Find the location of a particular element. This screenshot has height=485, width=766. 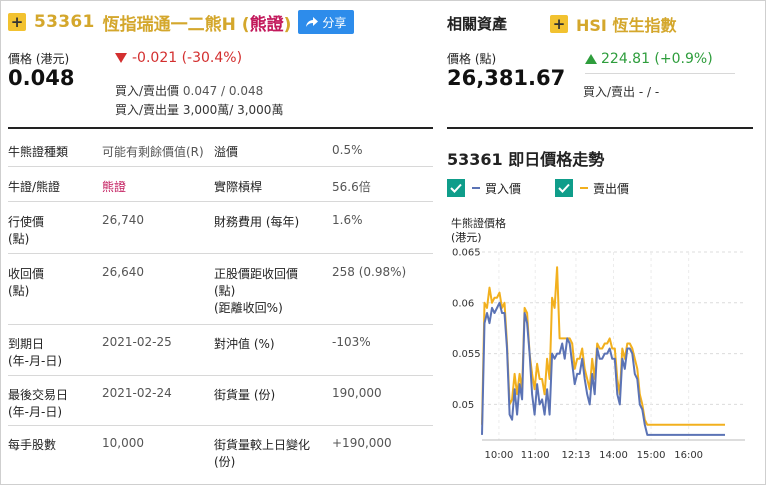

x-tick-label: 14:00 is located at coordinates (613, 455).